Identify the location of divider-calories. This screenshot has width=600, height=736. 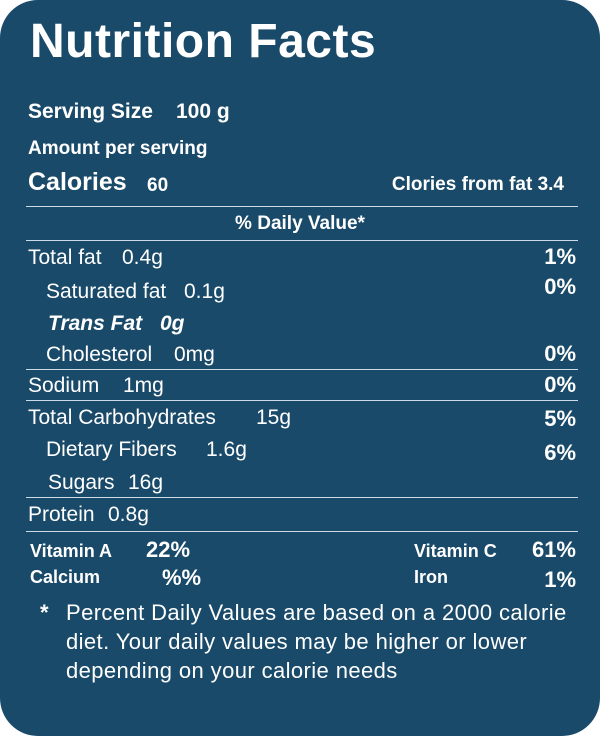
(302, 206).